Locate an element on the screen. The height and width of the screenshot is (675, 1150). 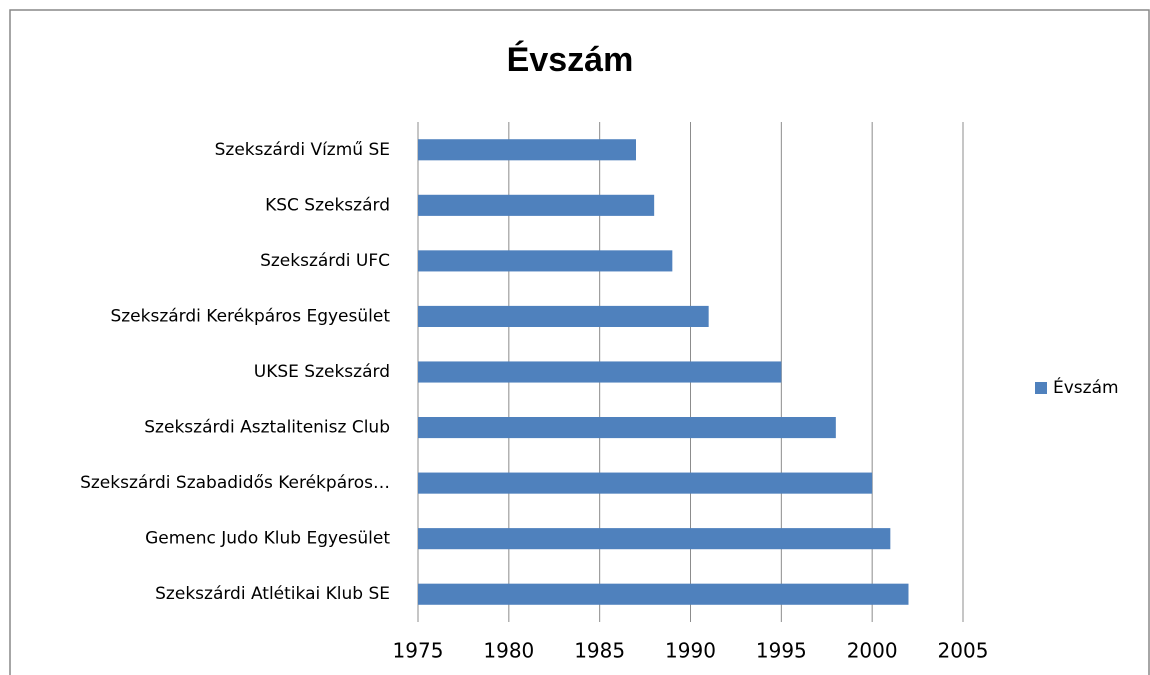
y-tick-label: UKSE Szekszárd is located at coordinates (322, 372).